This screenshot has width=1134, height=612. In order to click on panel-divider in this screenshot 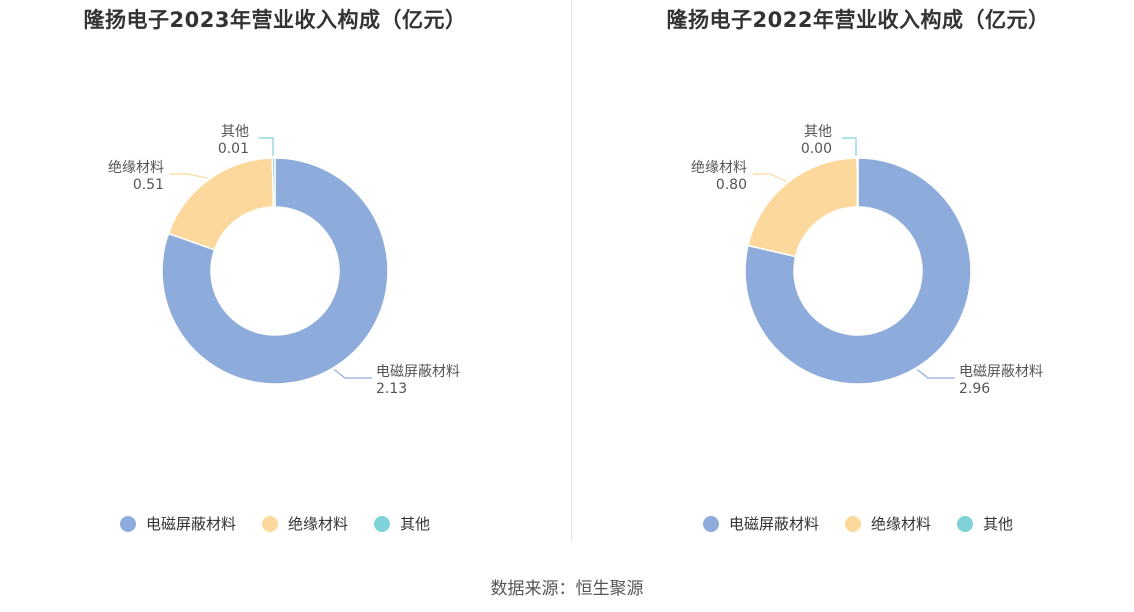, I will do `click(571, 271)`.